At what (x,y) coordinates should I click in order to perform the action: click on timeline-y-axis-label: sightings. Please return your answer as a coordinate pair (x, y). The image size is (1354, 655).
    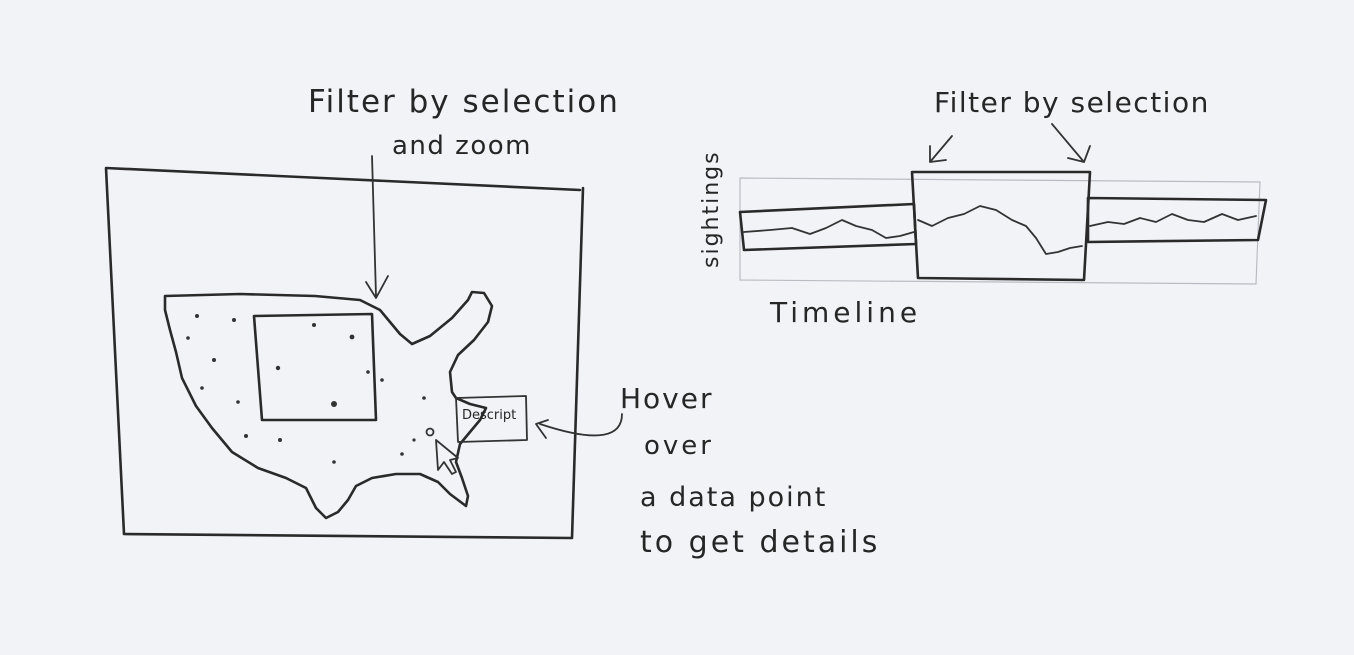
    Looking at the image, I should click on (711, 209).